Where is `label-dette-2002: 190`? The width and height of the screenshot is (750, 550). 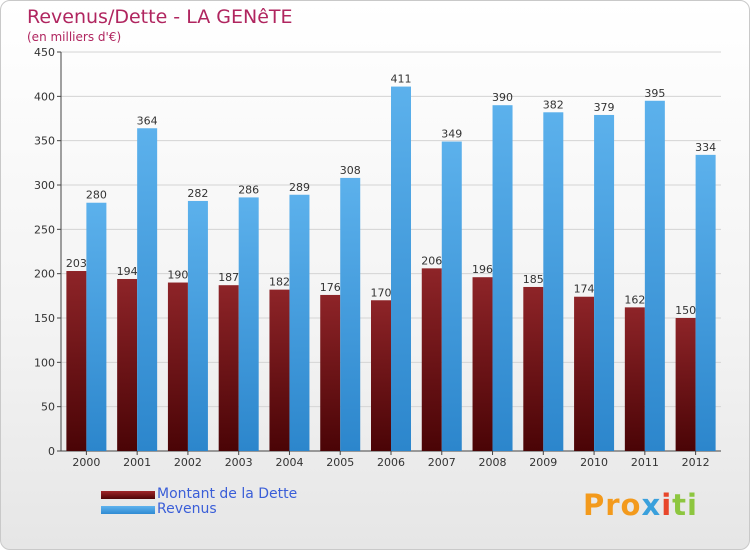
label-dette-2002: 190 is located at coordinates (177, 275).